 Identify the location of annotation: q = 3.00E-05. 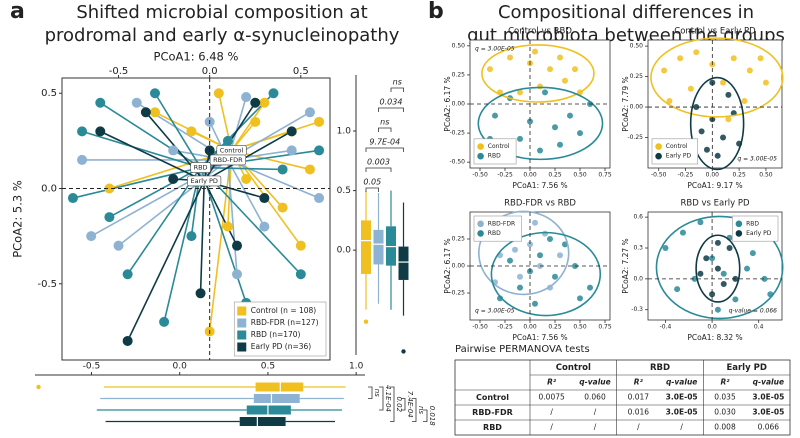
(757, 159).